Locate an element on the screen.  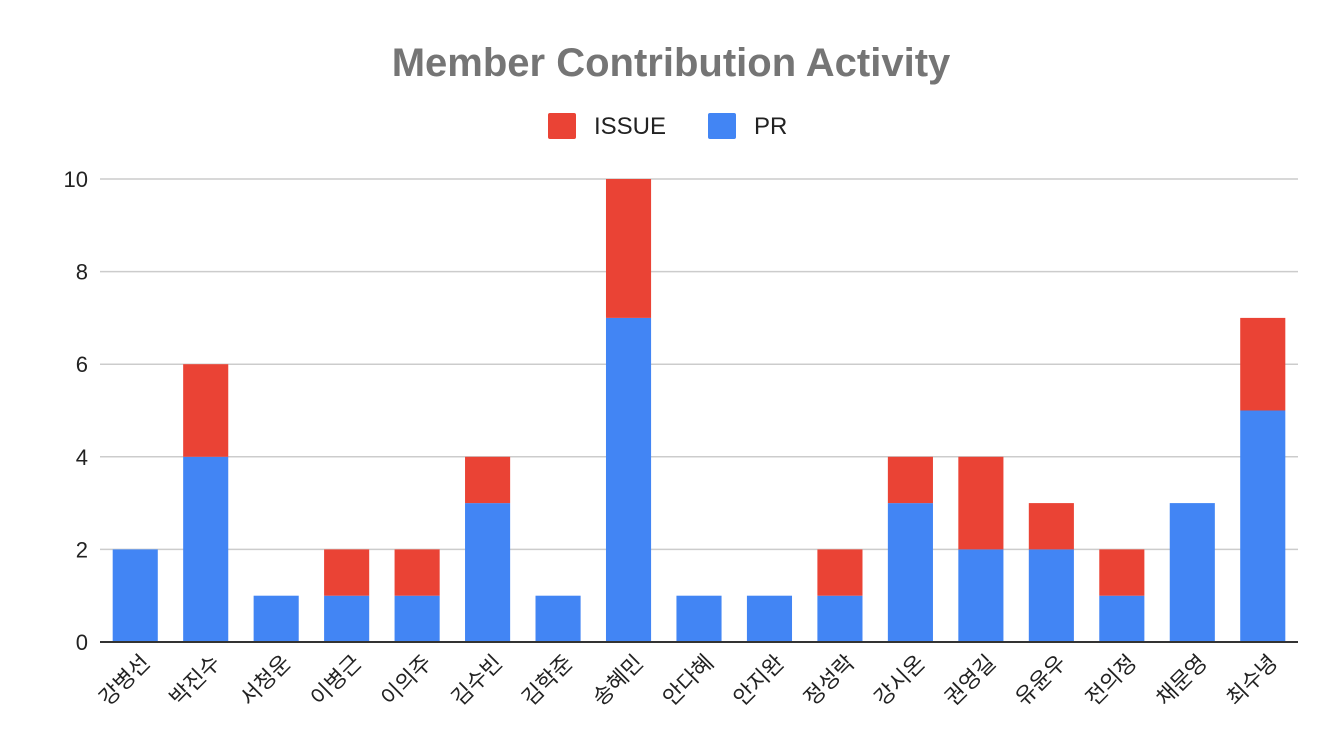
x-tick-label: 강시온 is located at coordinates (900, 681).